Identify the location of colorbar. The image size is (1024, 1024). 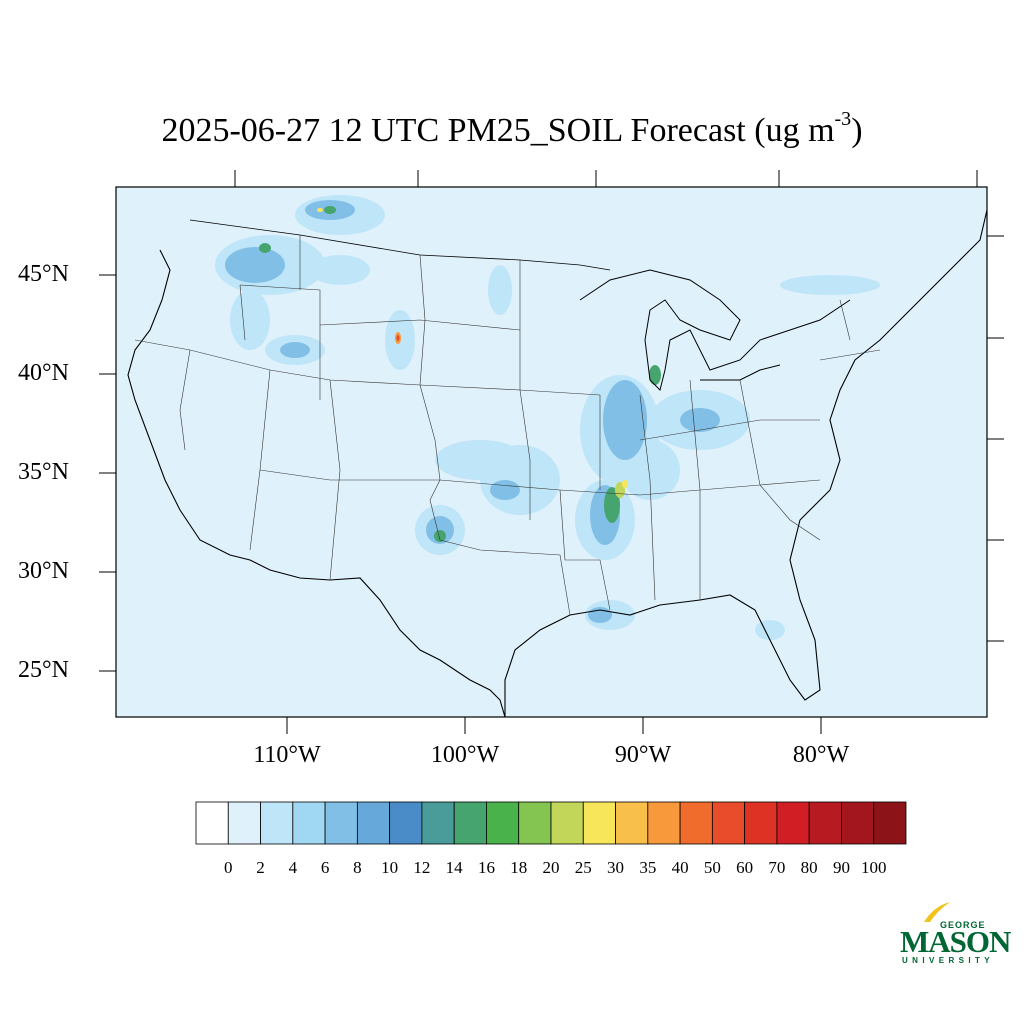
(551, 823).